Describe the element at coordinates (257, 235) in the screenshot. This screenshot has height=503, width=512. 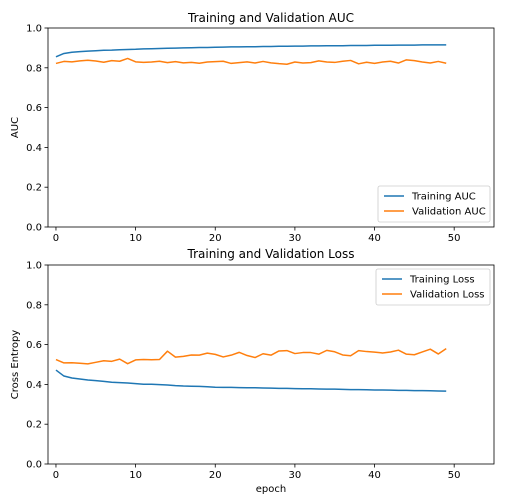
I see `auc-x-axis: 0 10 20 30 40 50` at that location.